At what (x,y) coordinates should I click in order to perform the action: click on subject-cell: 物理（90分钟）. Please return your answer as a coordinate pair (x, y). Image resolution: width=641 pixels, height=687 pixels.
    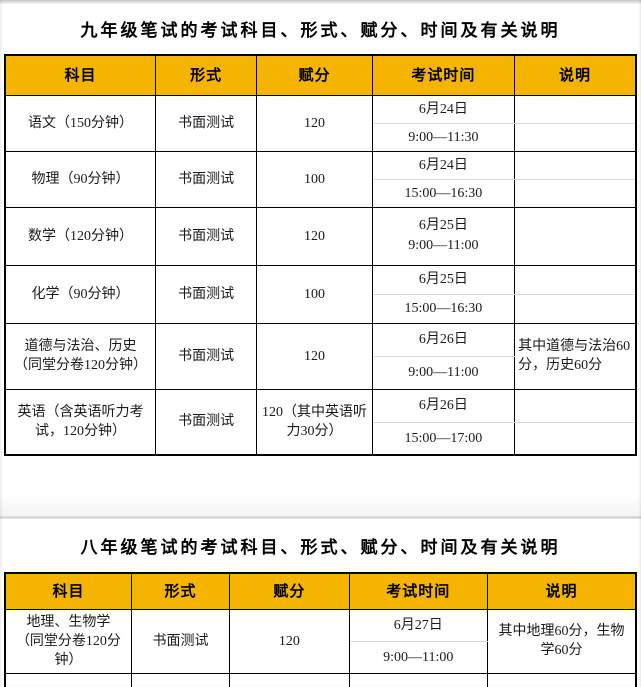
    Looking at the image, I should click on (80, 179).